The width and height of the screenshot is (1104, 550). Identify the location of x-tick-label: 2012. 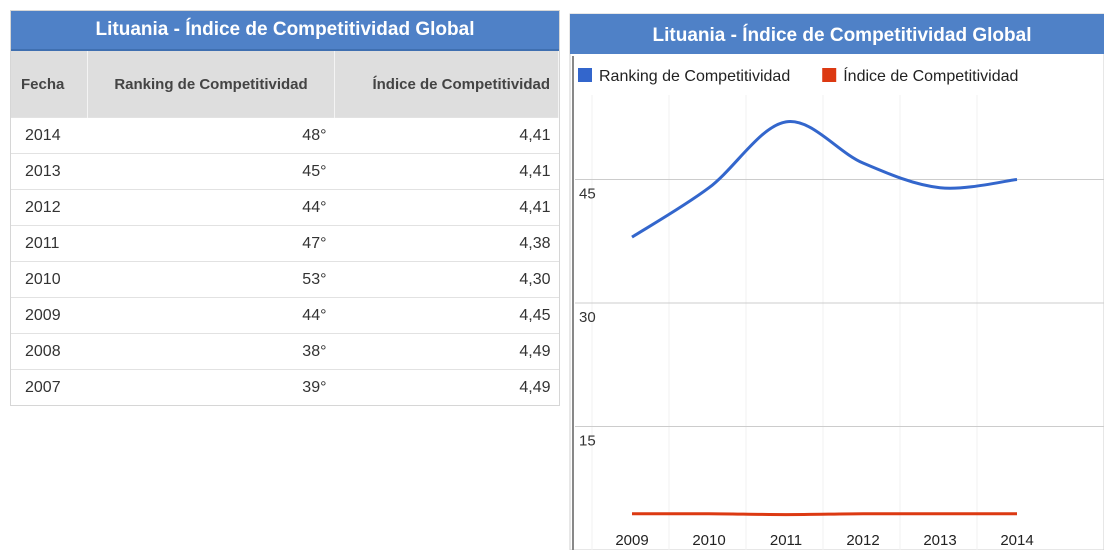
(862, 540).